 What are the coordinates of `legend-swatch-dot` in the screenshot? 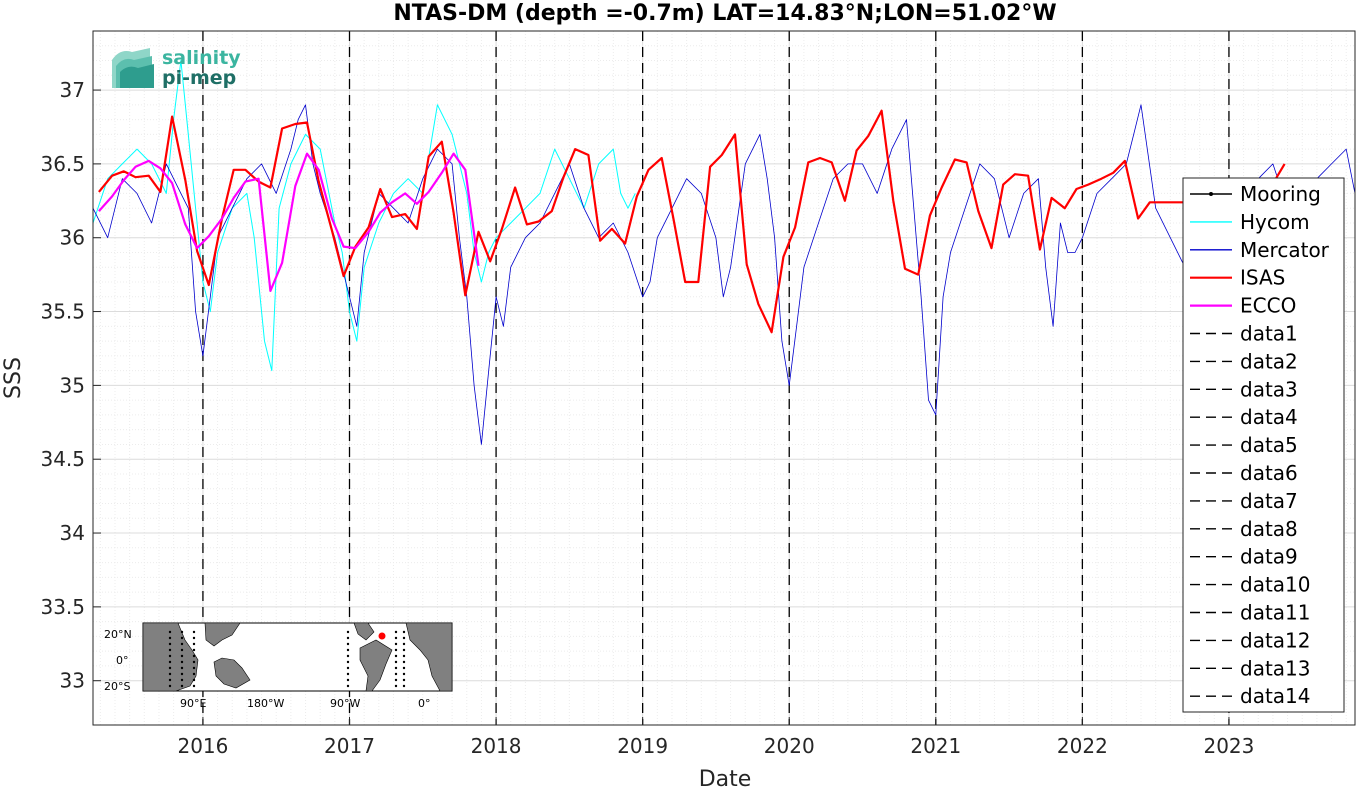 It's located at (1211, 194).